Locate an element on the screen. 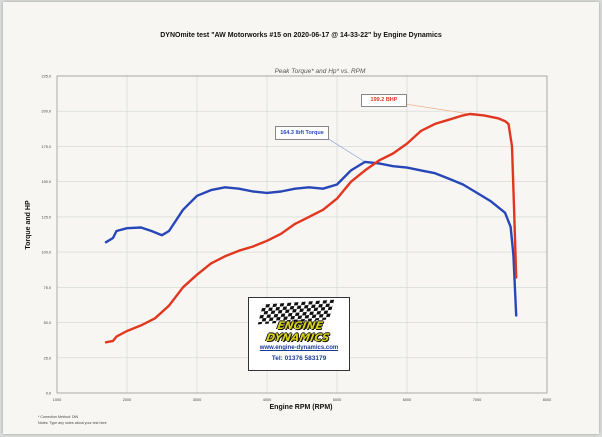  callout-leaders is located at coordinates (398, 133).